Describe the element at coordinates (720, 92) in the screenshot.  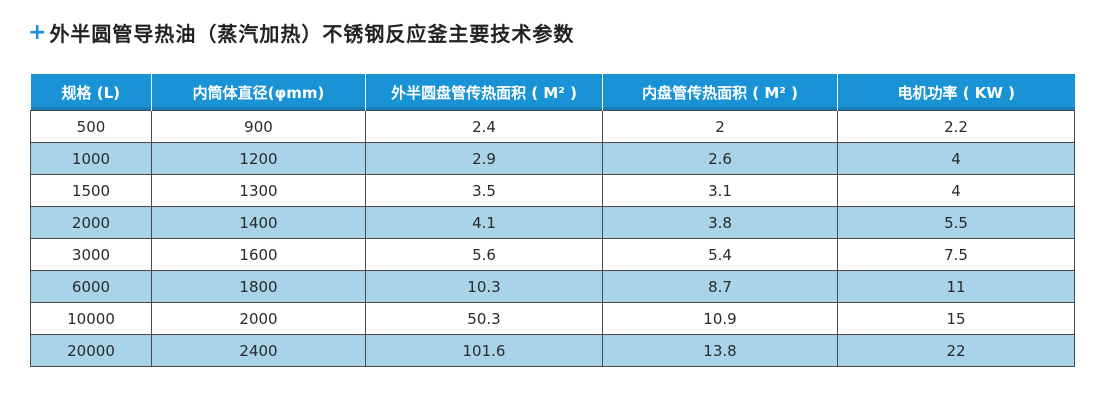
I see `header-inner-coil-area: 内盘管传热面积 ( M² )` at that location.